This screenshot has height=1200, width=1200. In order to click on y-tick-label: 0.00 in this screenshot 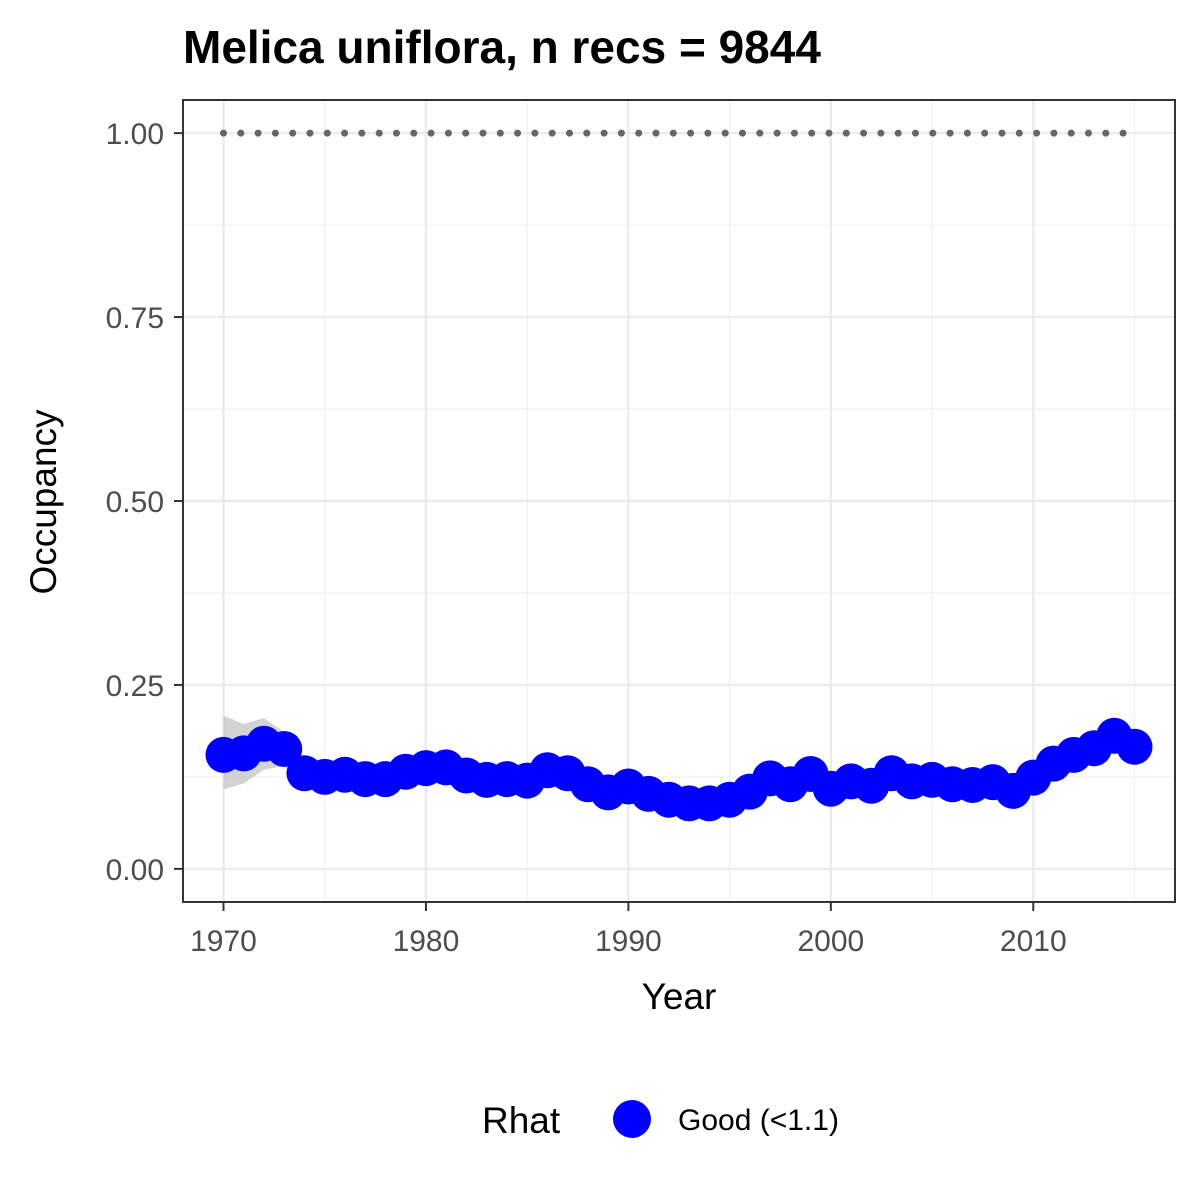, I will do `click(135, 870)`.